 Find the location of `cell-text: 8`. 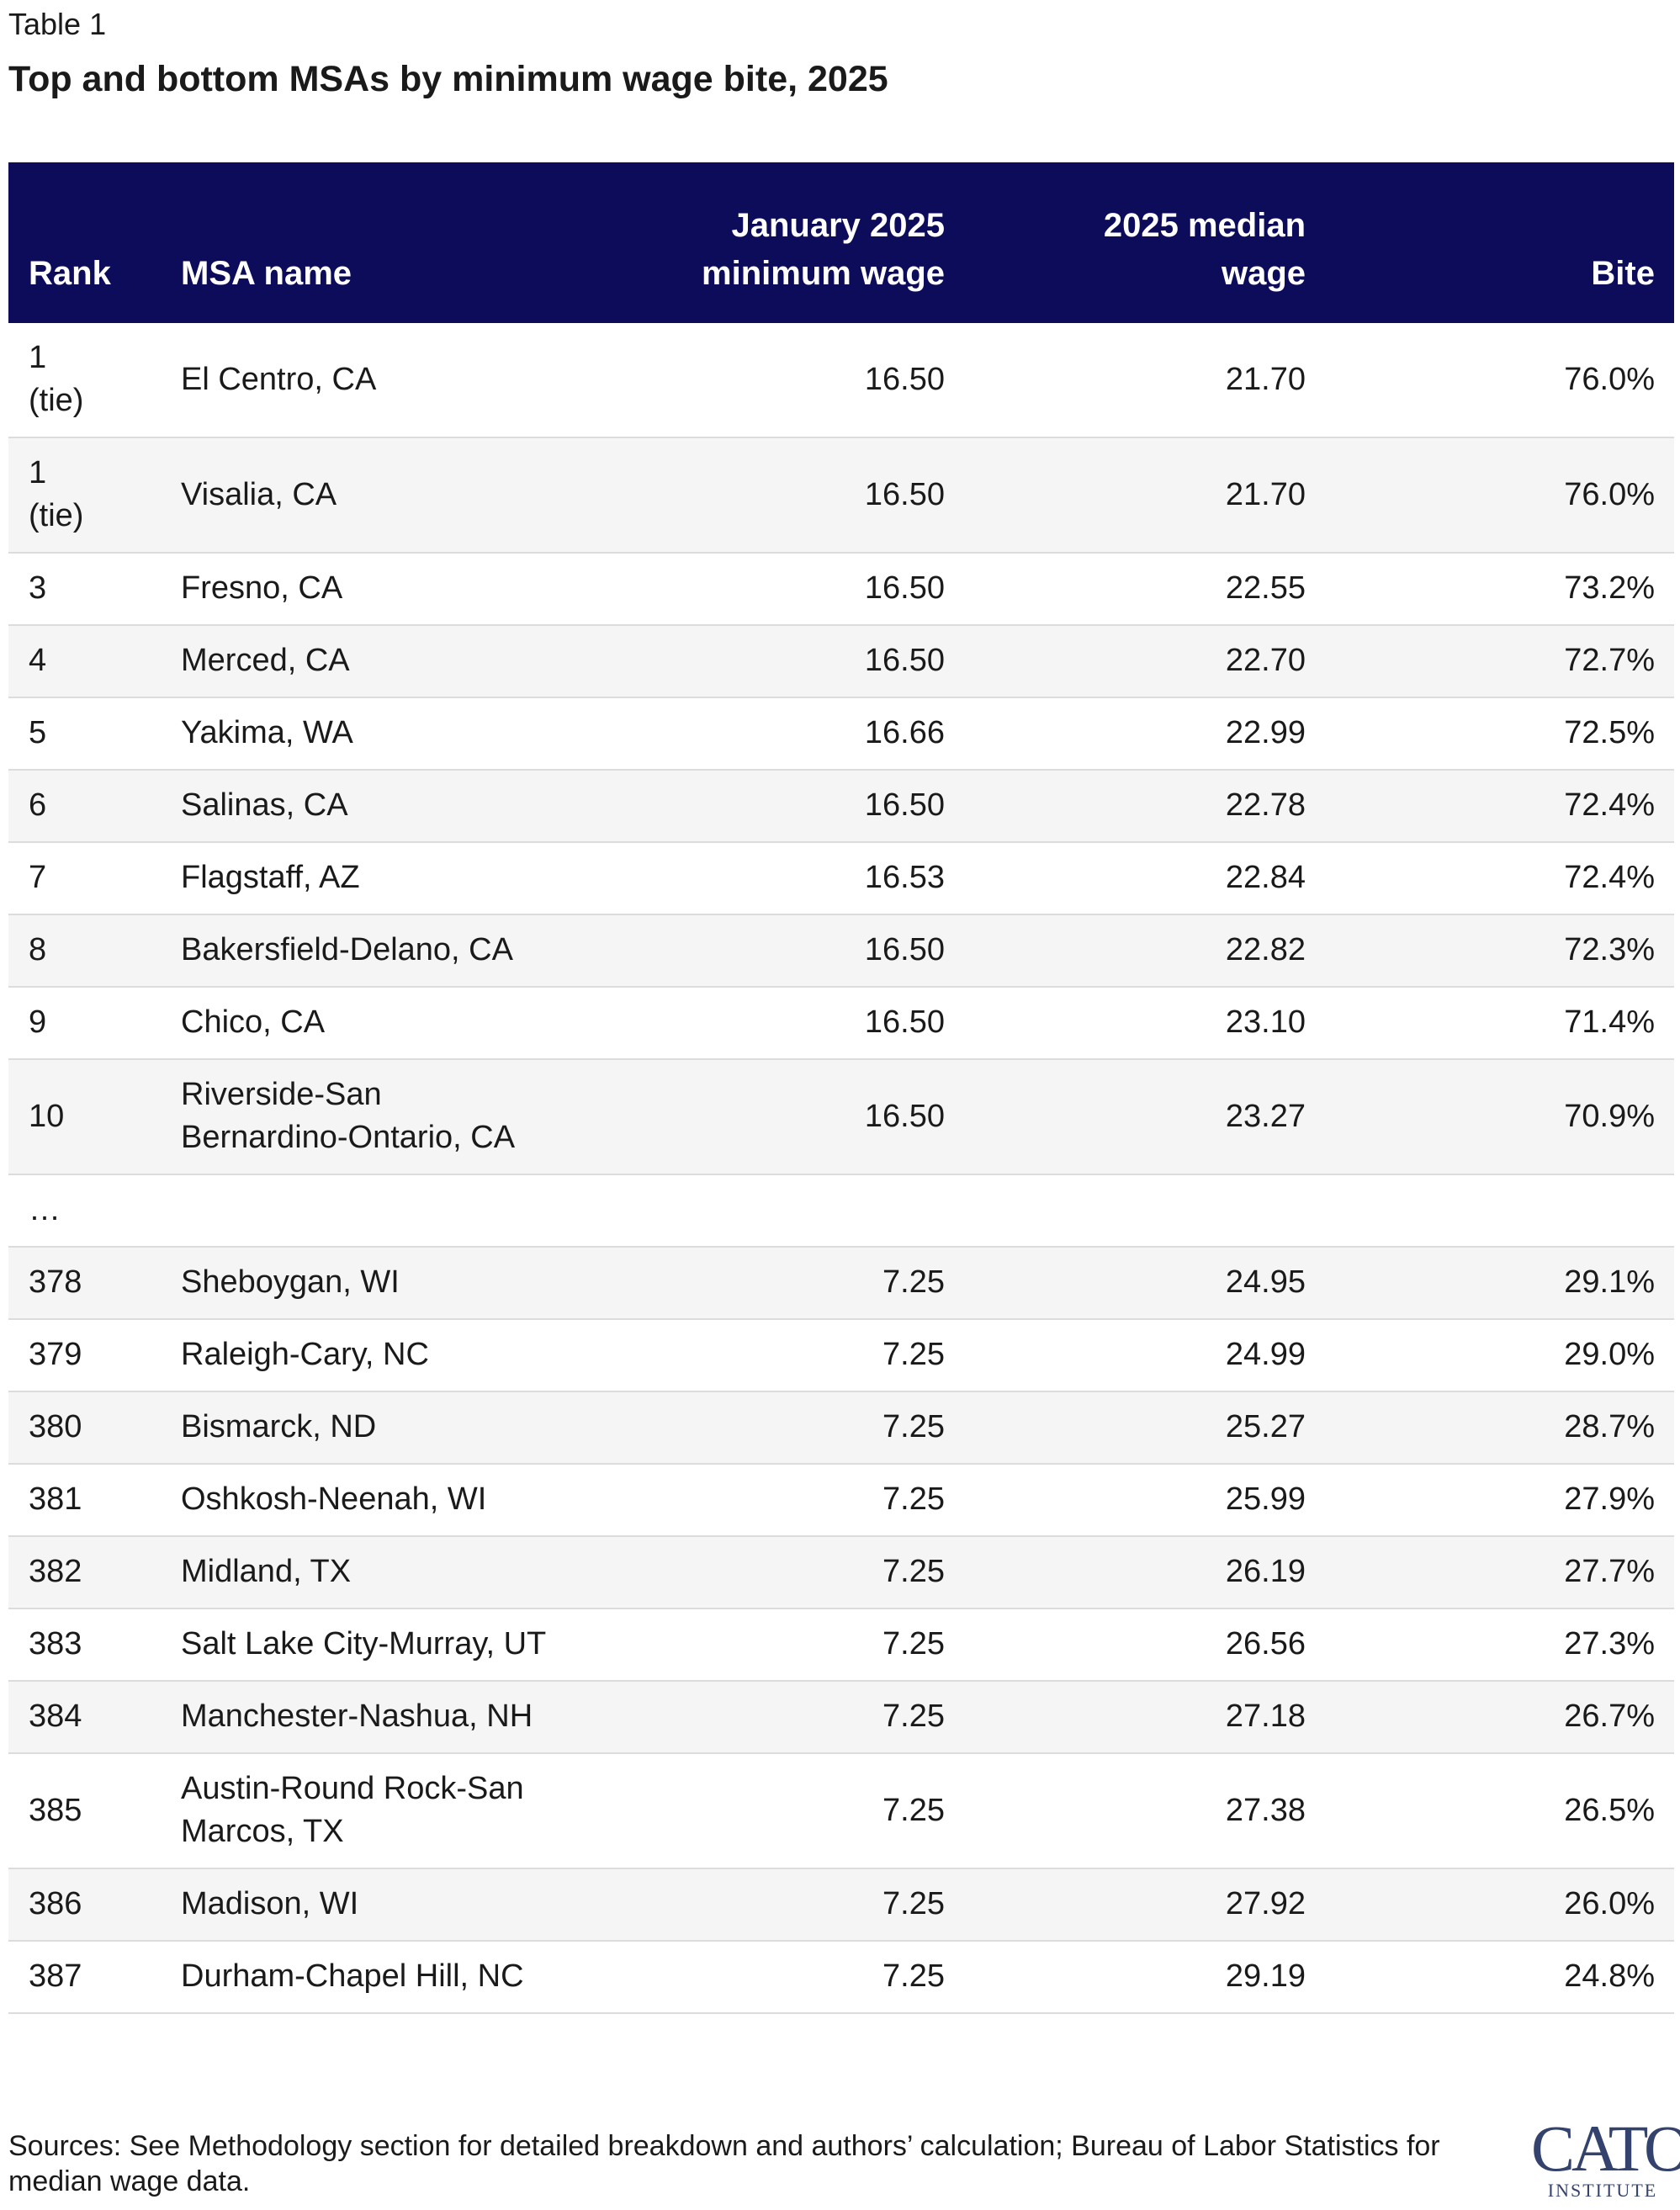

cell-text: 8 is located at coordinates (38, 949).